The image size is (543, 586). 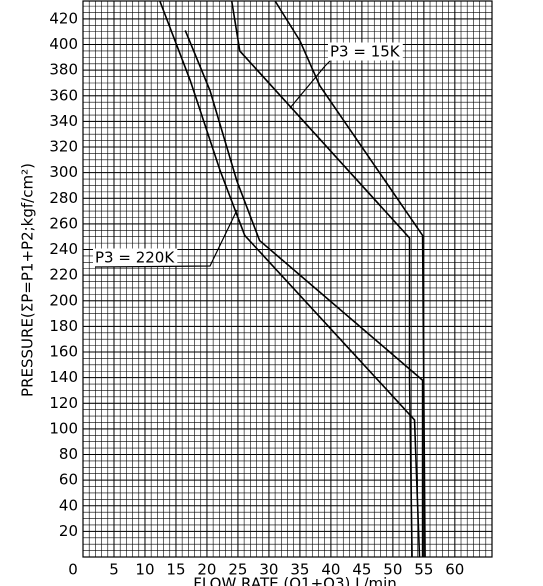 I want to click on y-tick-label: 60, so click(x=68, y=480).